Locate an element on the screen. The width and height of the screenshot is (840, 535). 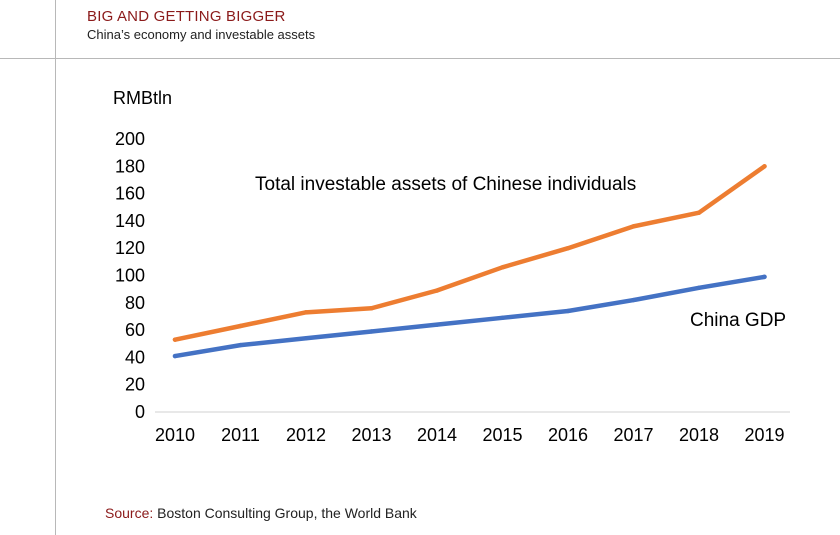
x-tick-label: 2018 is located at coordinates (699, 435).